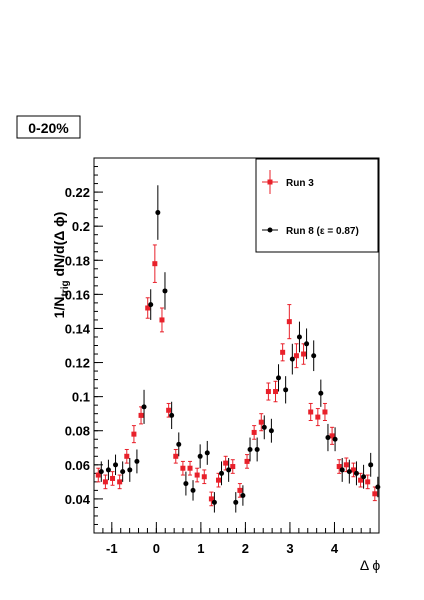 The height and width of the screenshot is (600, 424). I want to click on legend: Run 3 Run 8 (ε = 0.87), so click(317, 205).